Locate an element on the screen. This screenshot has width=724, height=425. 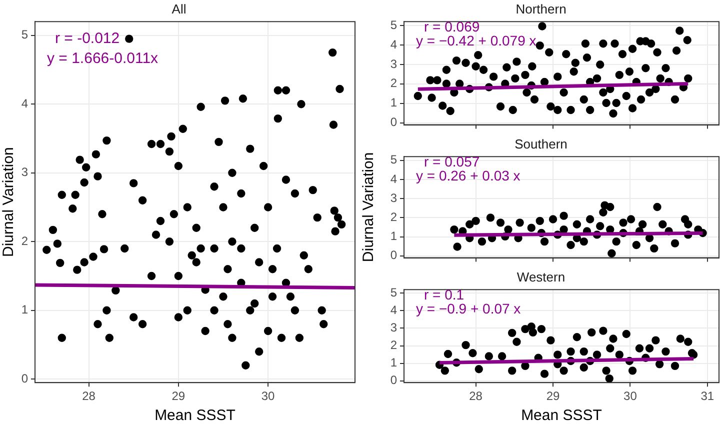
annotation: r = 0.069 is located at coordinates (452, 26).